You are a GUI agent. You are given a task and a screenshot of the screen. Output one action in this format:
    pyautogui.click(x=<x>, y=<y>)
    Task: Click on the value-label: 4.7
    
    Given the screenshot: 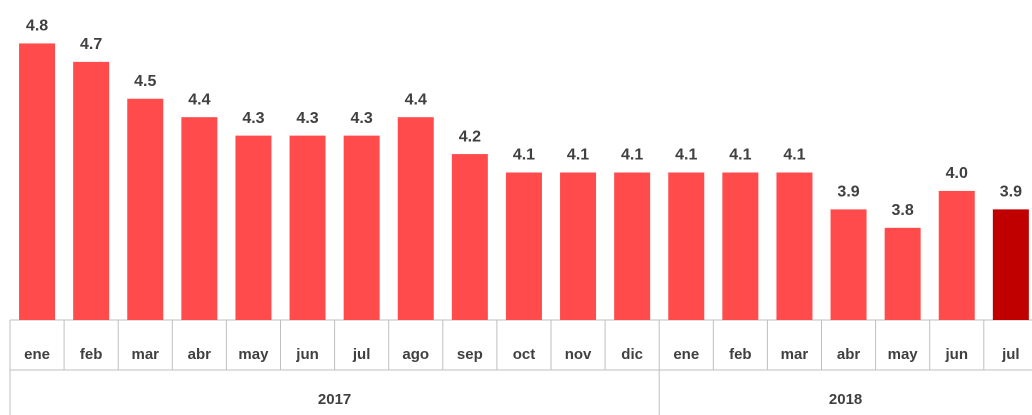 What is the action you would take?
    pyautogui.click(x=91, y=44)
    